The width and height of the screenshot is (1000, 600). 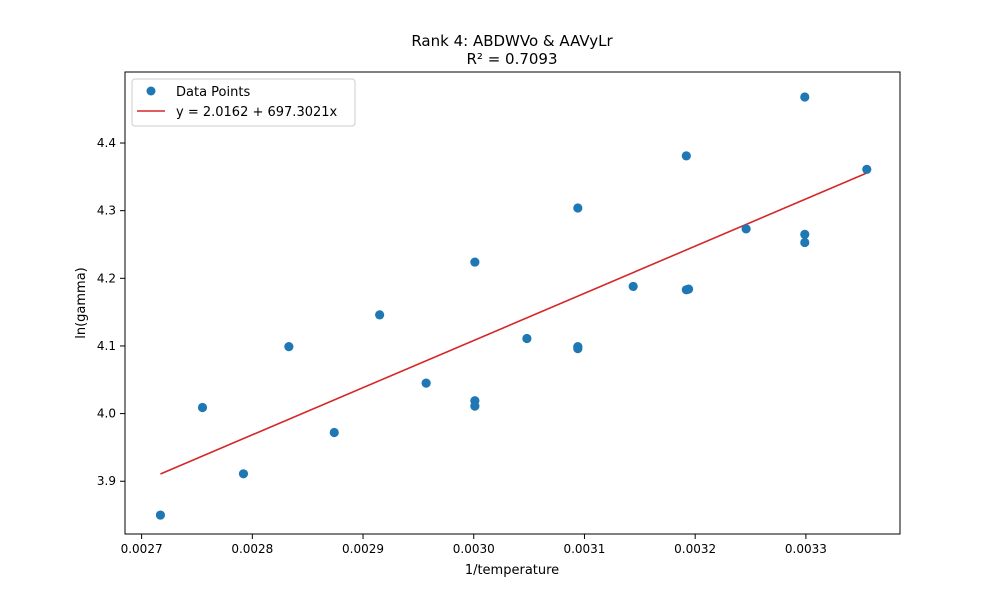 What do you see at coordinates (511, 59) in the screenshot?
I see `chart-subtitle: R² = 0.7093` at bounding box center [511, 59].